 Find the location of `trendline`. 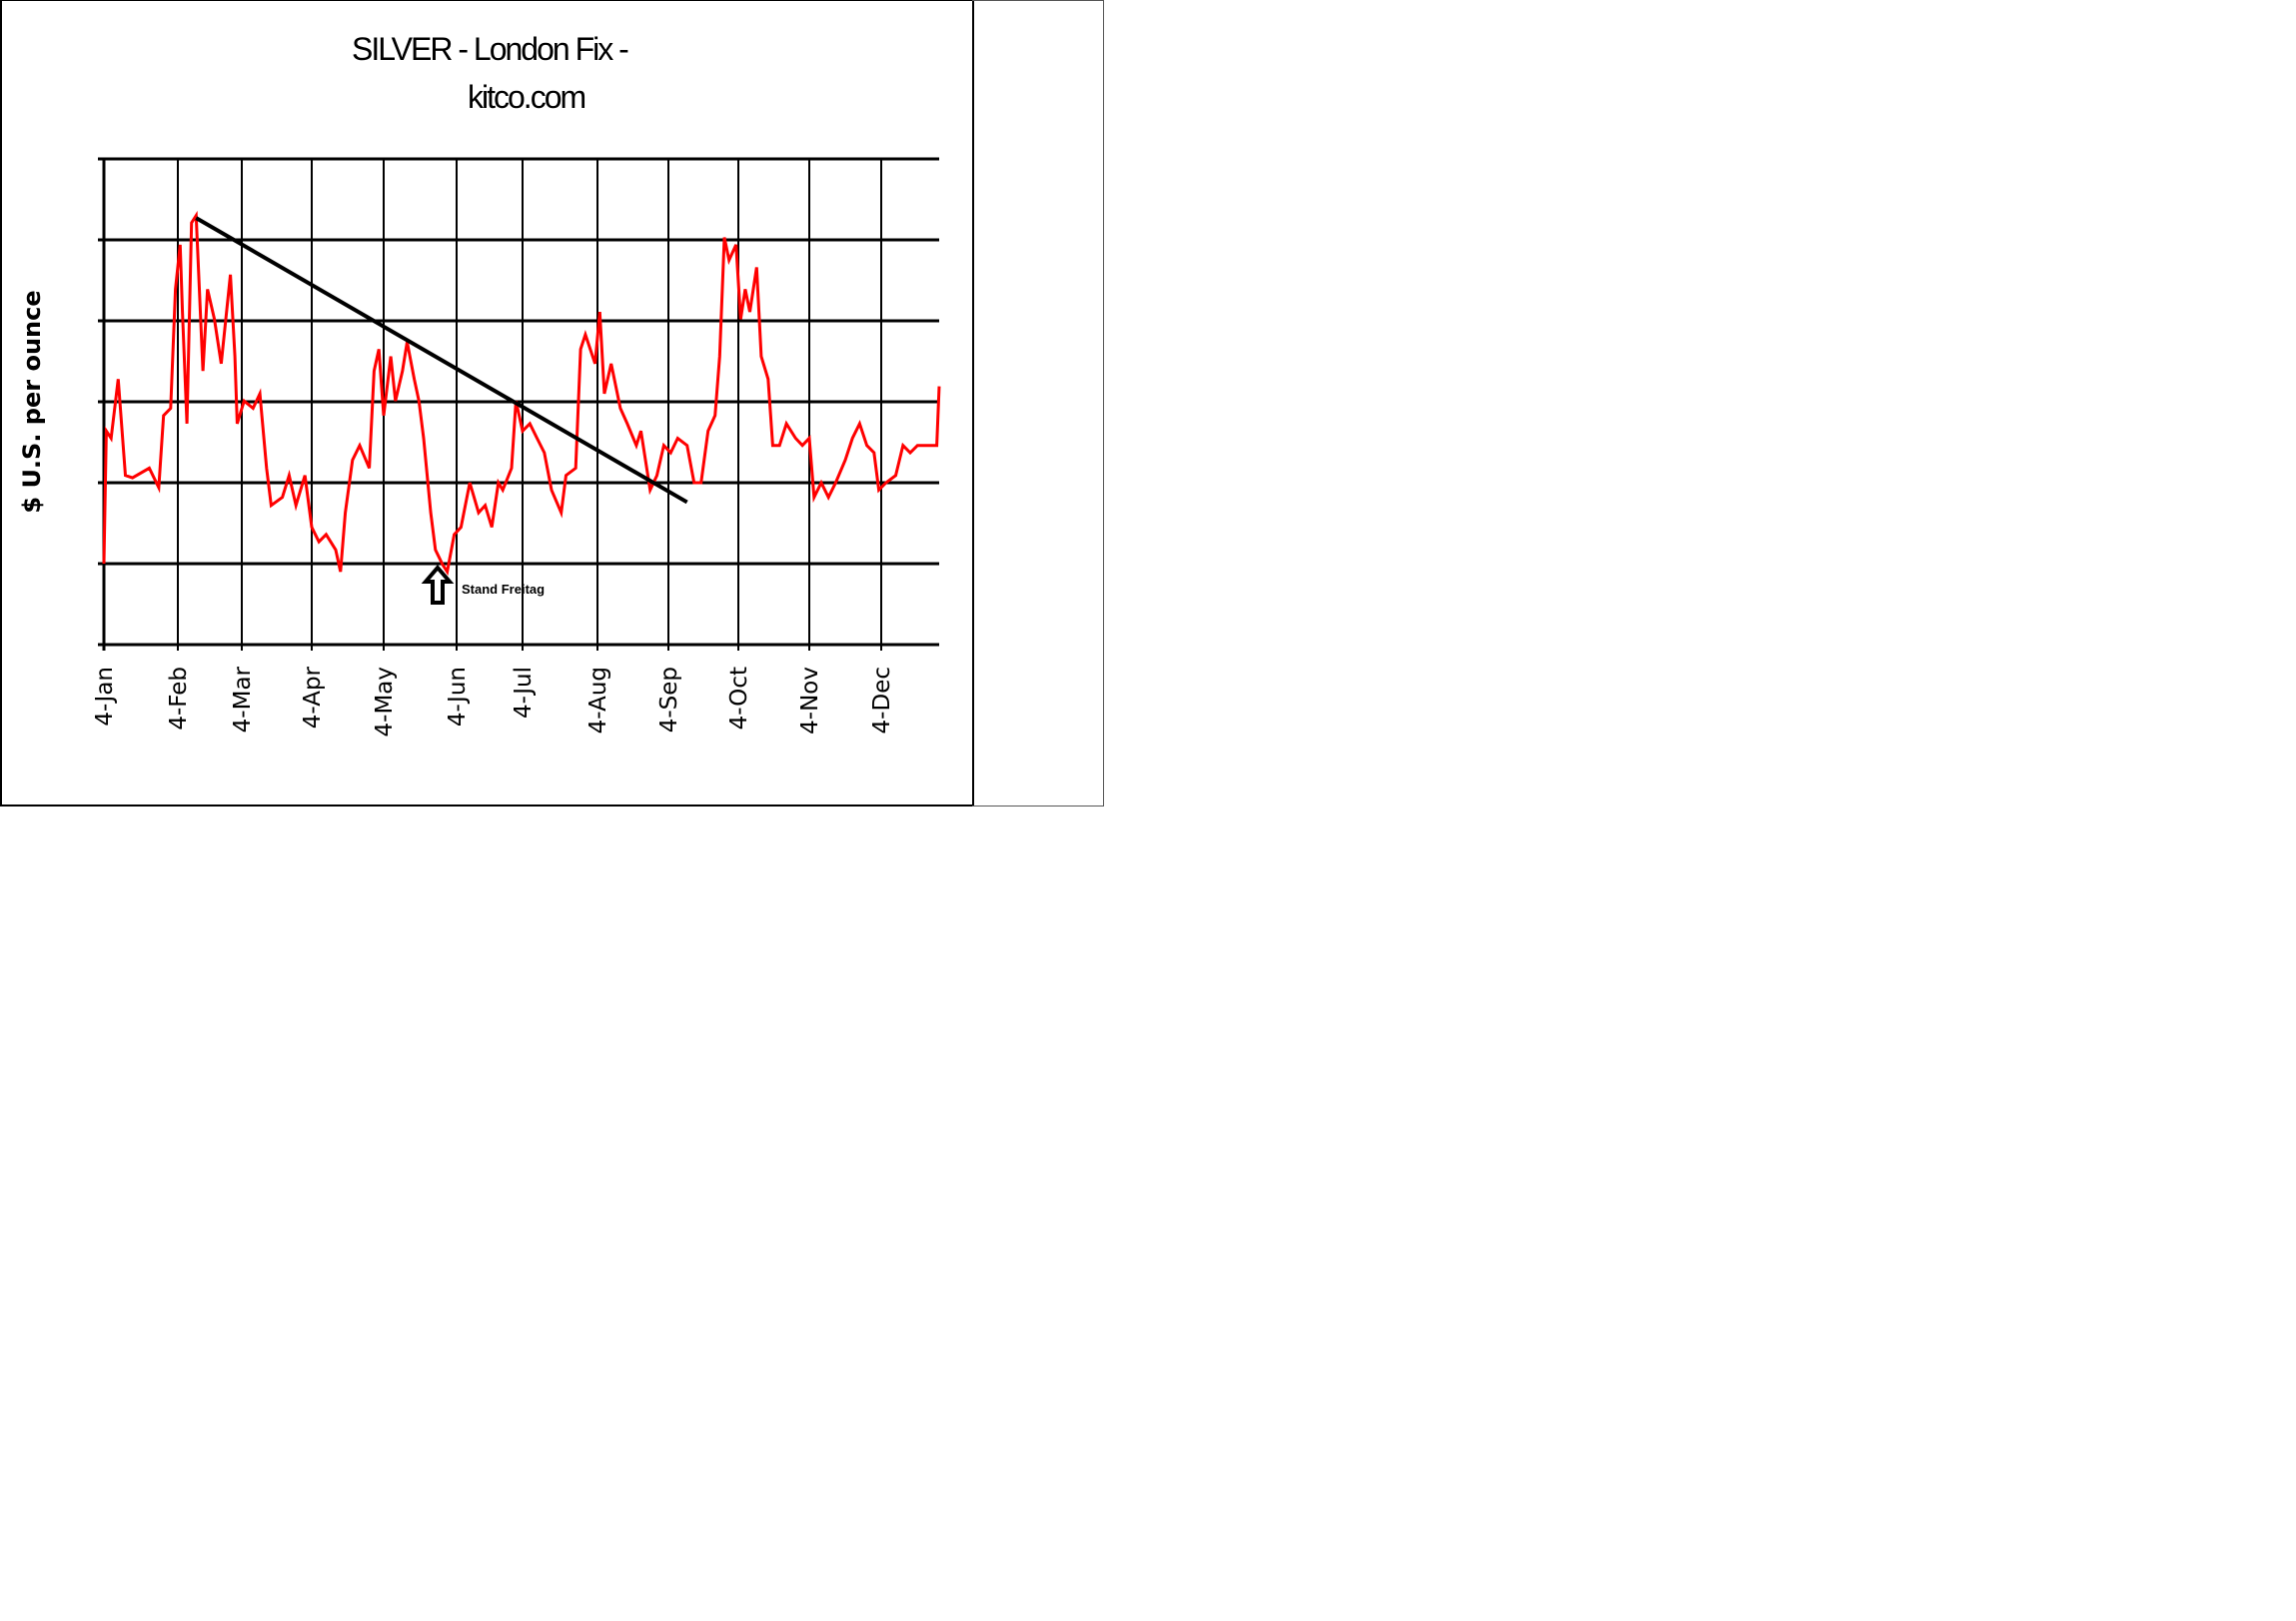

trendline is located at coordinates (441, 360).